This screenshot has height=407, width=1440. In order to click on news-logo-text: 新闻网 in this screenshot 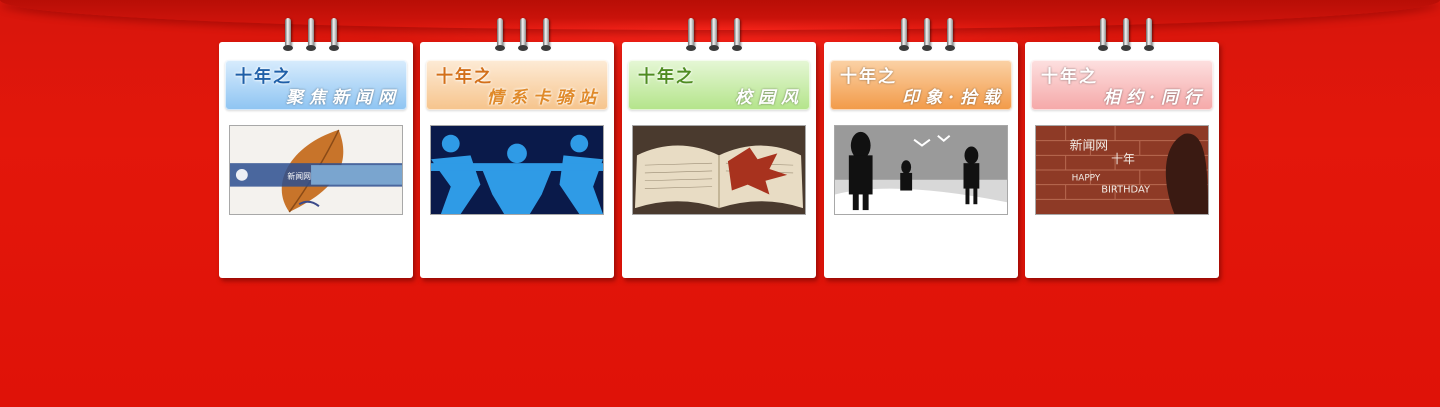, I will do `click(299, 176)`.